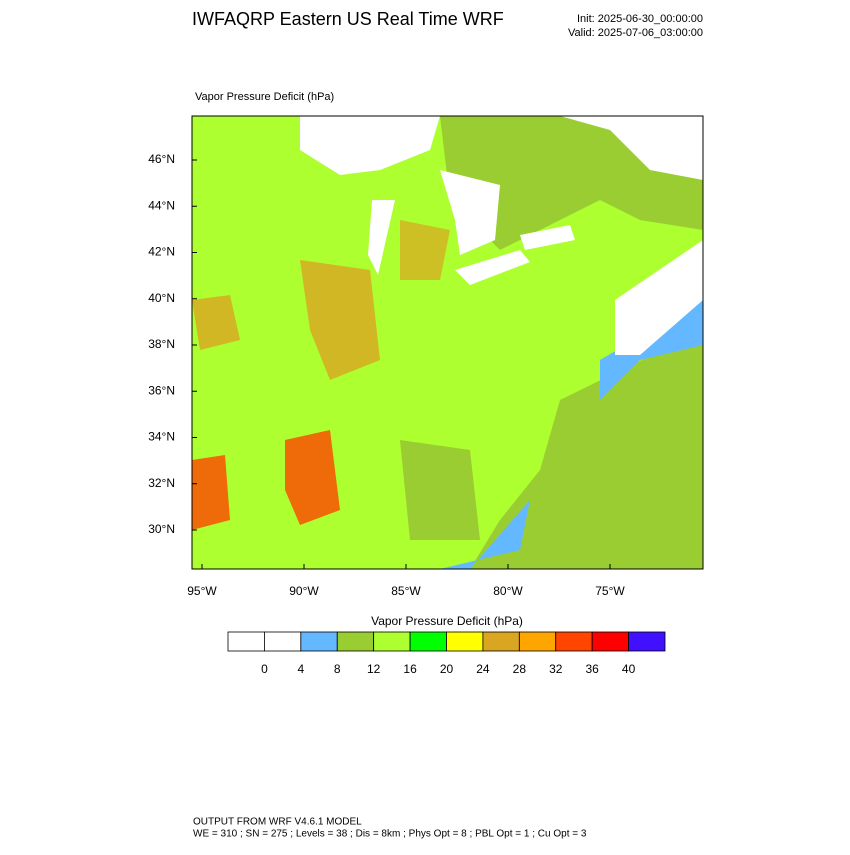 The width and height of the screenshot is (850, 855). I want to click on illinois-high, so click(340, 320).